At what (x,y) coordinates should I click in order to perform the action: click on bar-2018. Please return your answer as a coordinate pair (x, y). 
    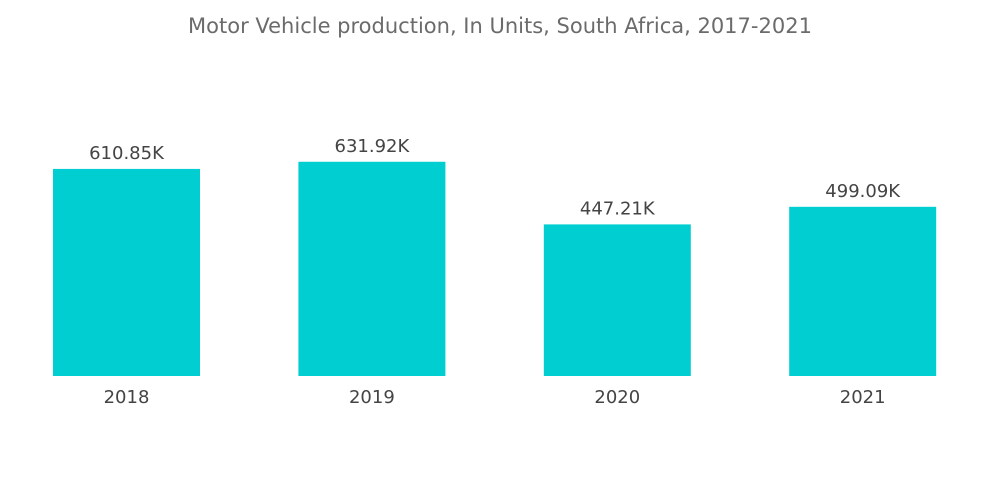
    Looking at the image, I should click on (126, 272).